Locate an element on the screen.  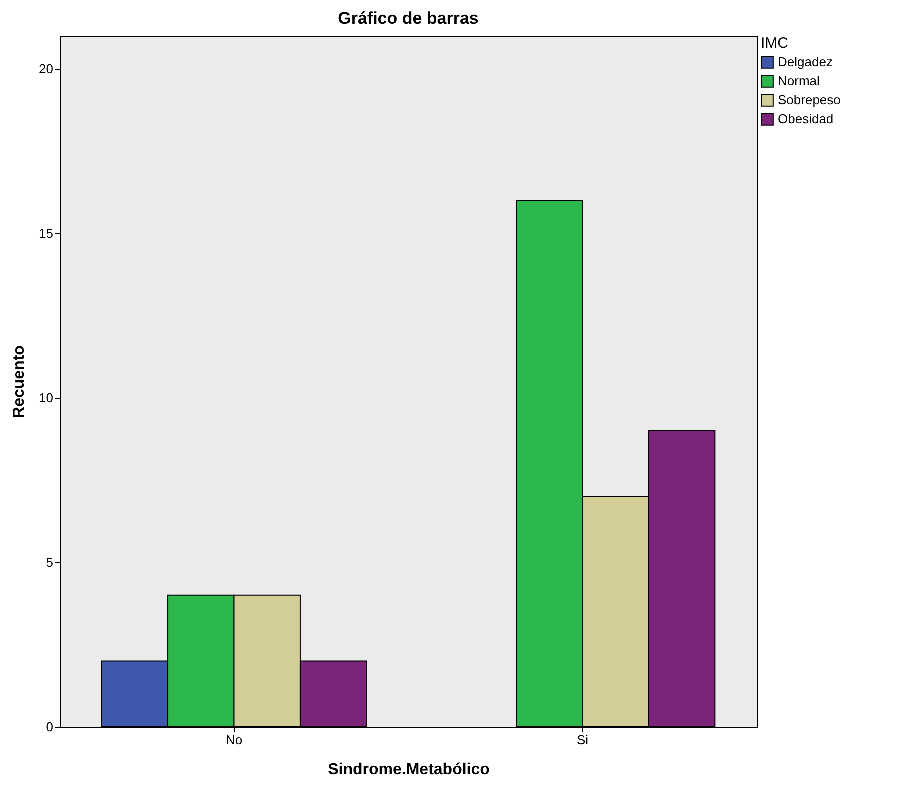
y-tick-label: 10 is located at coordinates (46, 398).